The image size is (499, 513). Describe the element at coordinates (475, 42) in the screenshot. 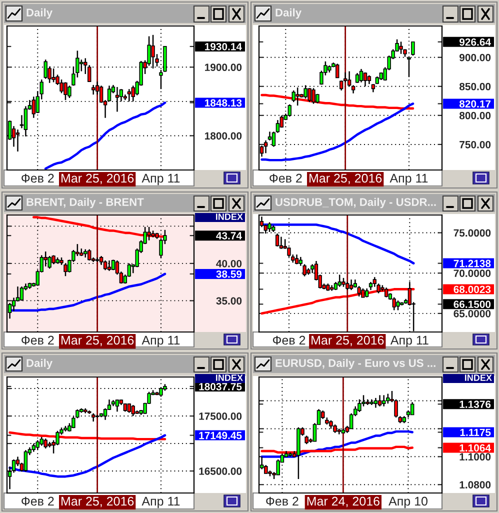

I see `y-tick-label: 926.64` at that location.